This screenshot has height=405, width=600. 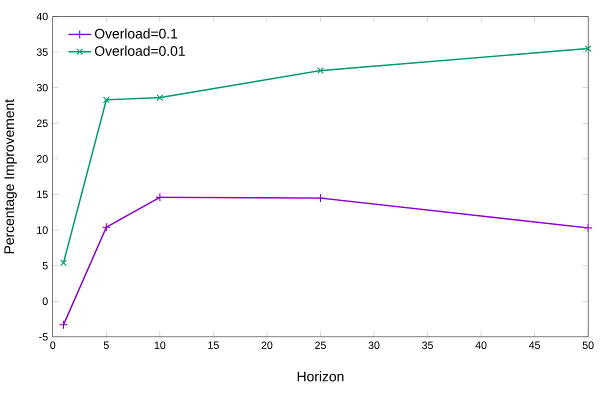 What do you see at coordinates (136, 33) in the screenshot?
I see `legend-label: Overload=0.1` at bounding box center [136, 33].